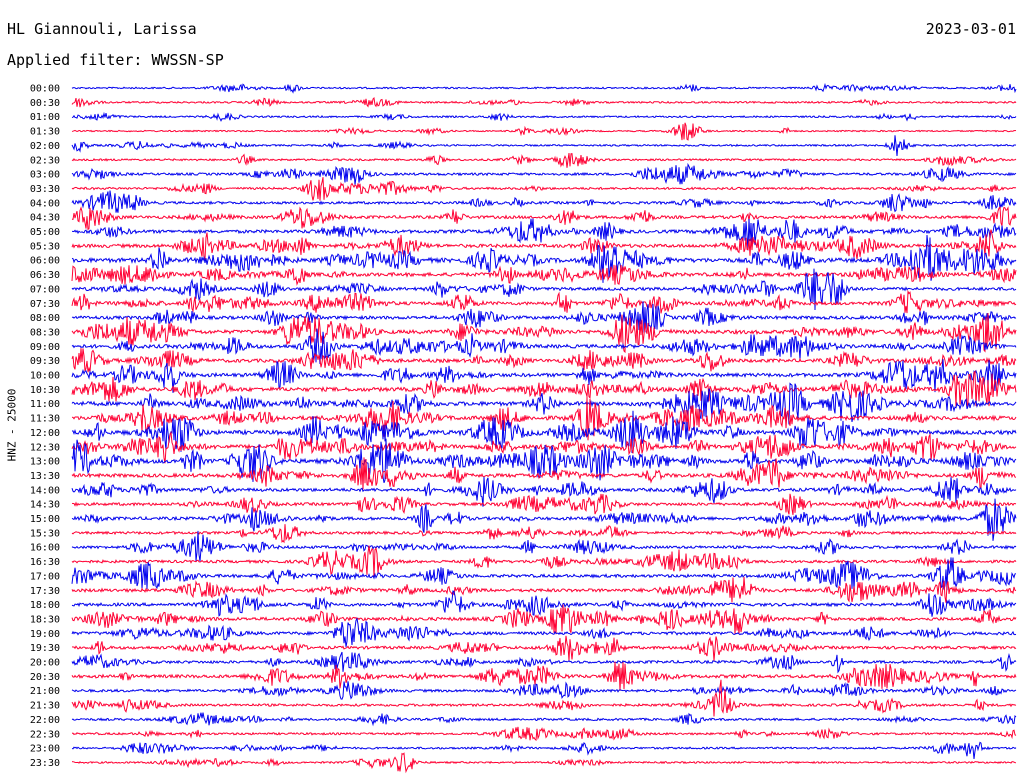 The image size is (1024, 780). Describe the element at coordinates (102, 29) in the screenshot. I see `station-title: HL Giannouli, Larissa` at that location.